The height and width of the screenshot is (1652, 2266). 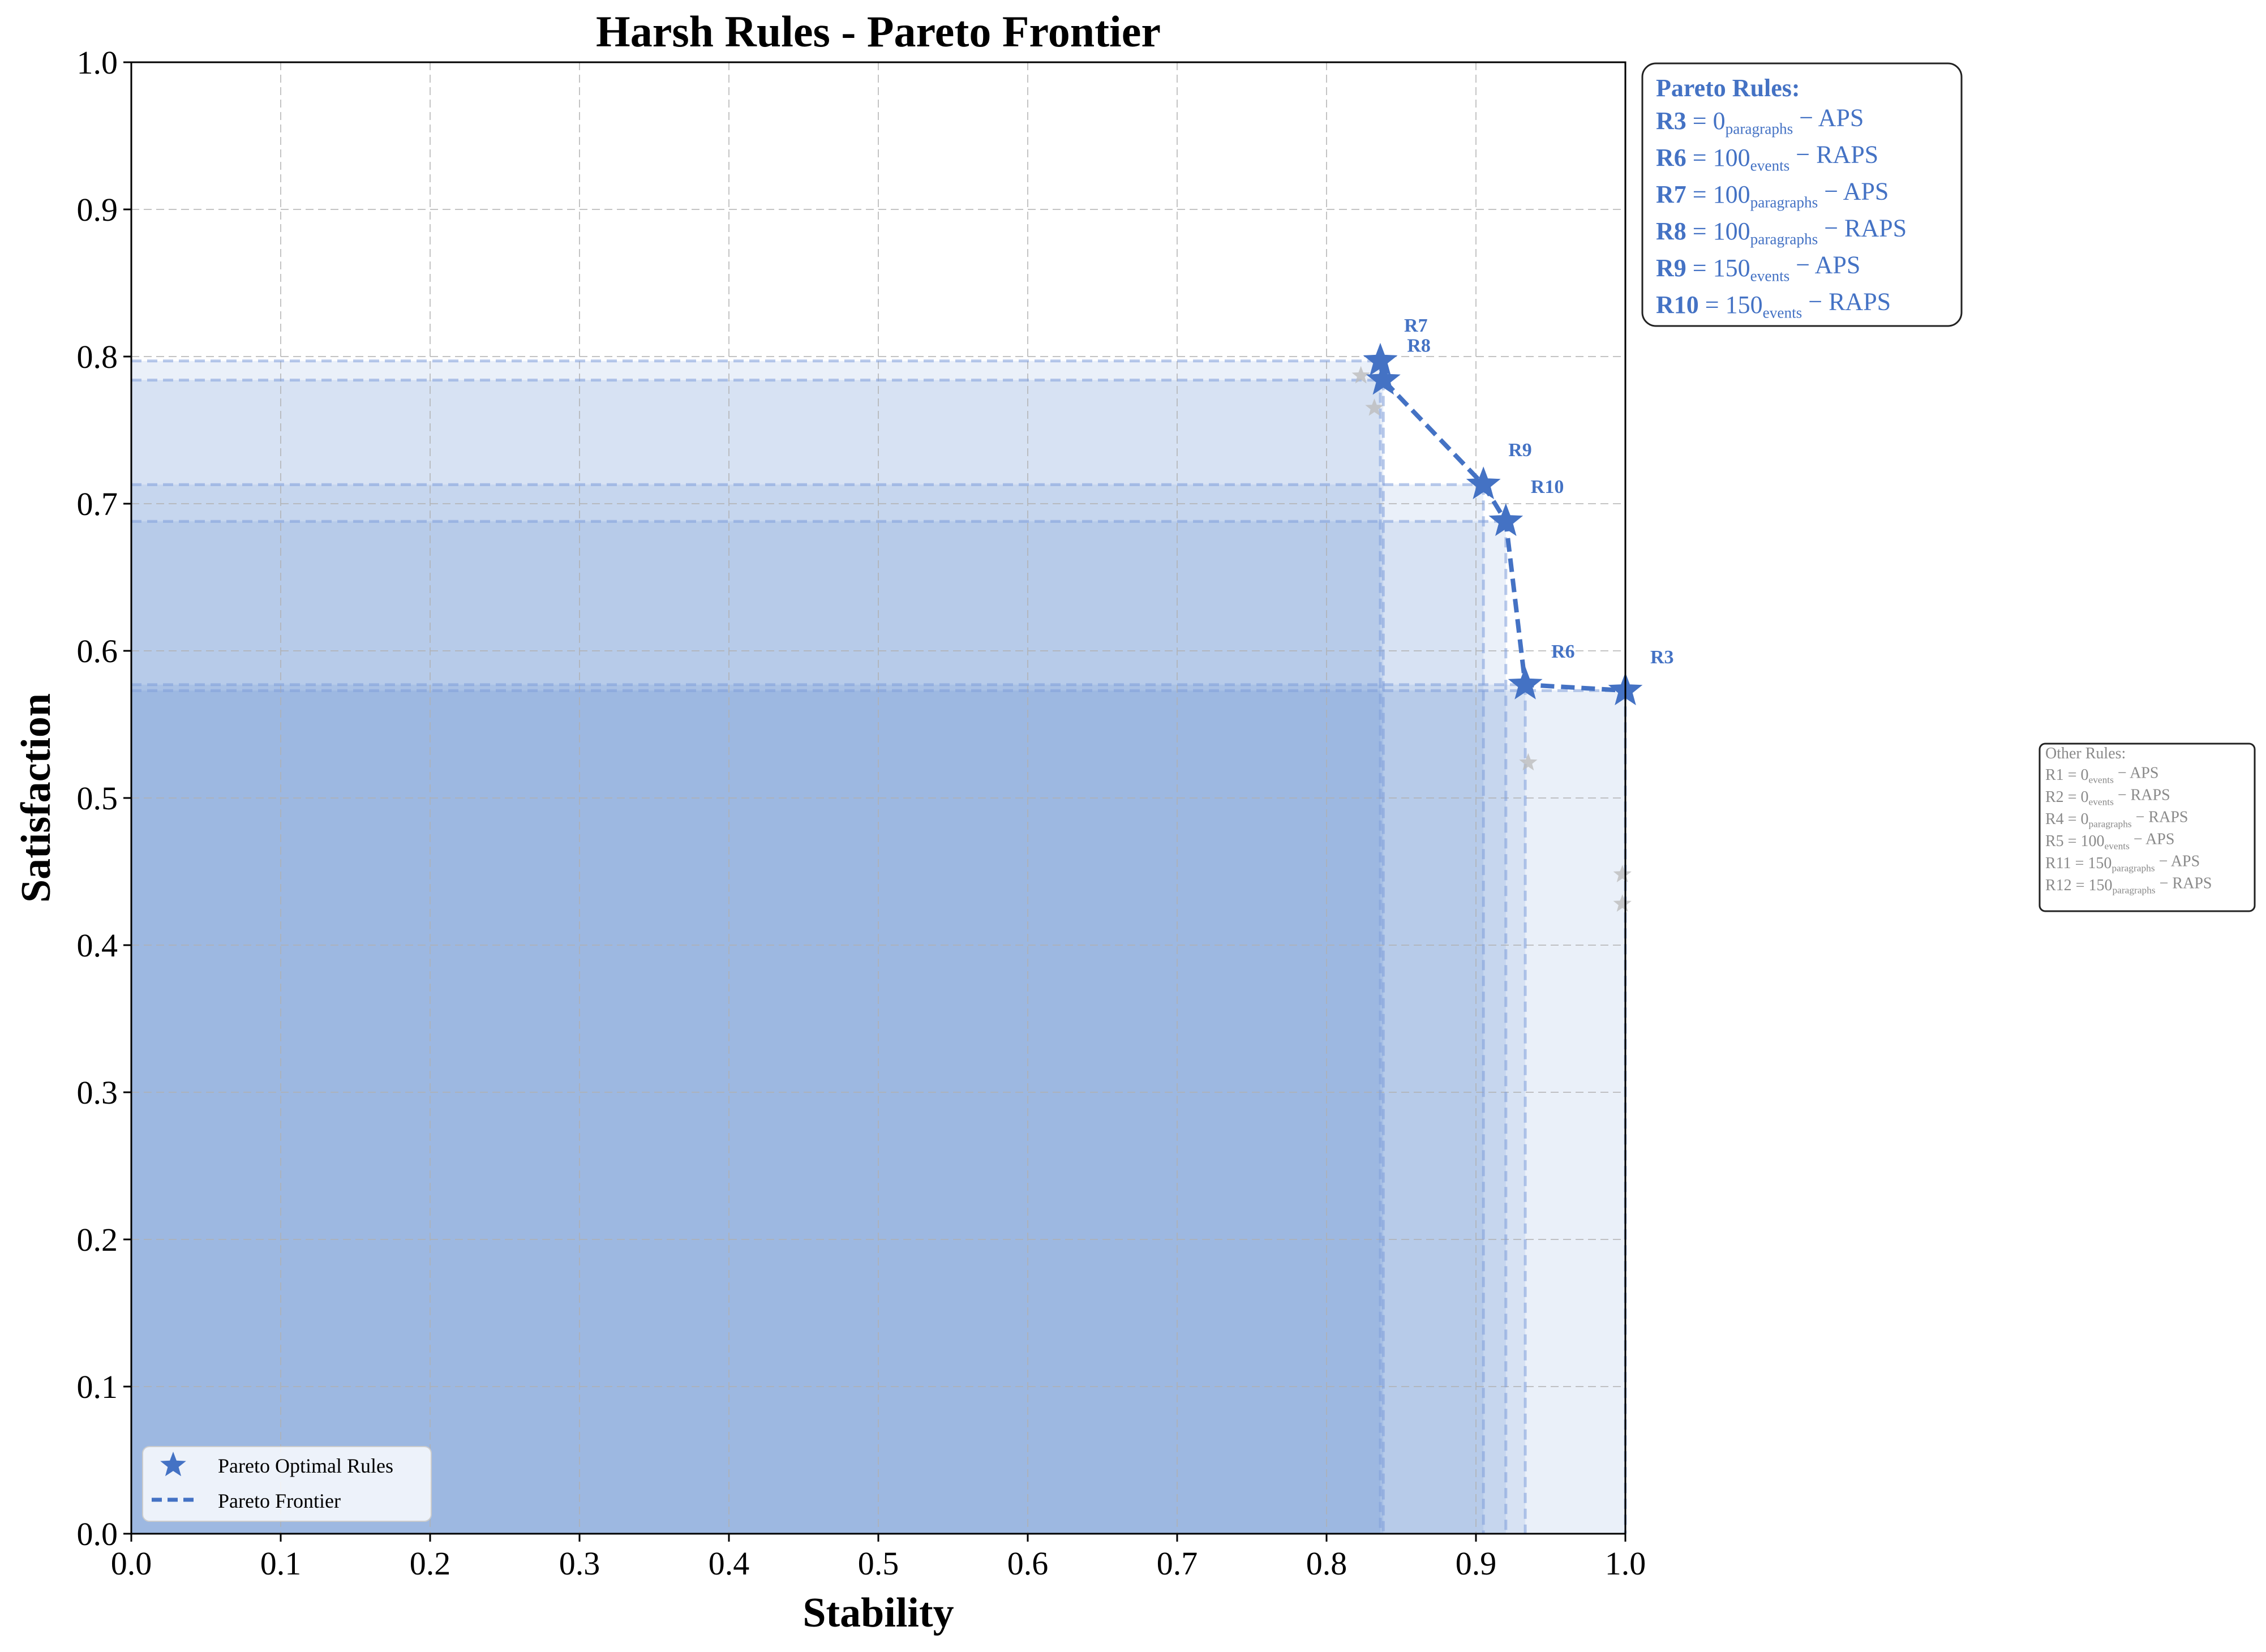 I want to click on pareto-rule-r6: R6 = 100events − RAPS, so click(x=1767, y=157).